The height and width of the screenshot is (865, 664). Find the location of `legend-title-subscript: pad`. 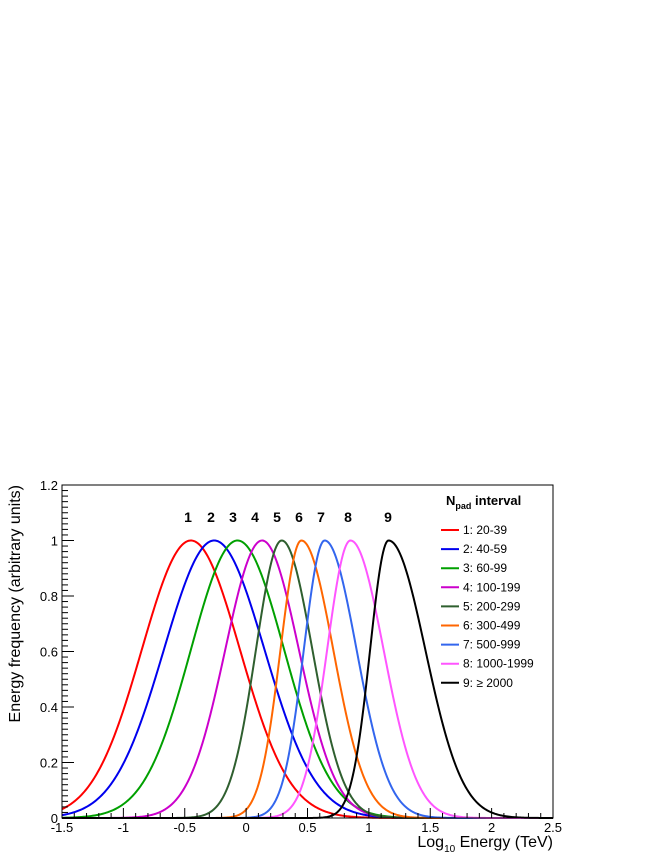

legend-title-subscript: pad is located at coordinates (463, 506).